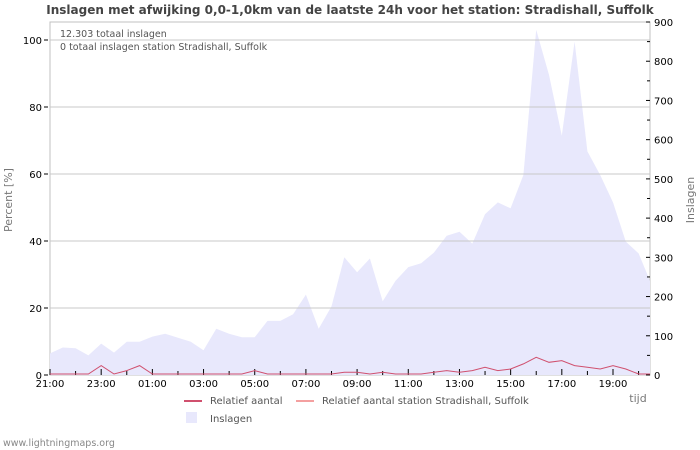 Image resolution: width=700 pixels, height=450 pixels. What do you see at coordinates (35, 309) in the screenshot?
I see `left-tick-label: 20` at bounding box center [35, 309].